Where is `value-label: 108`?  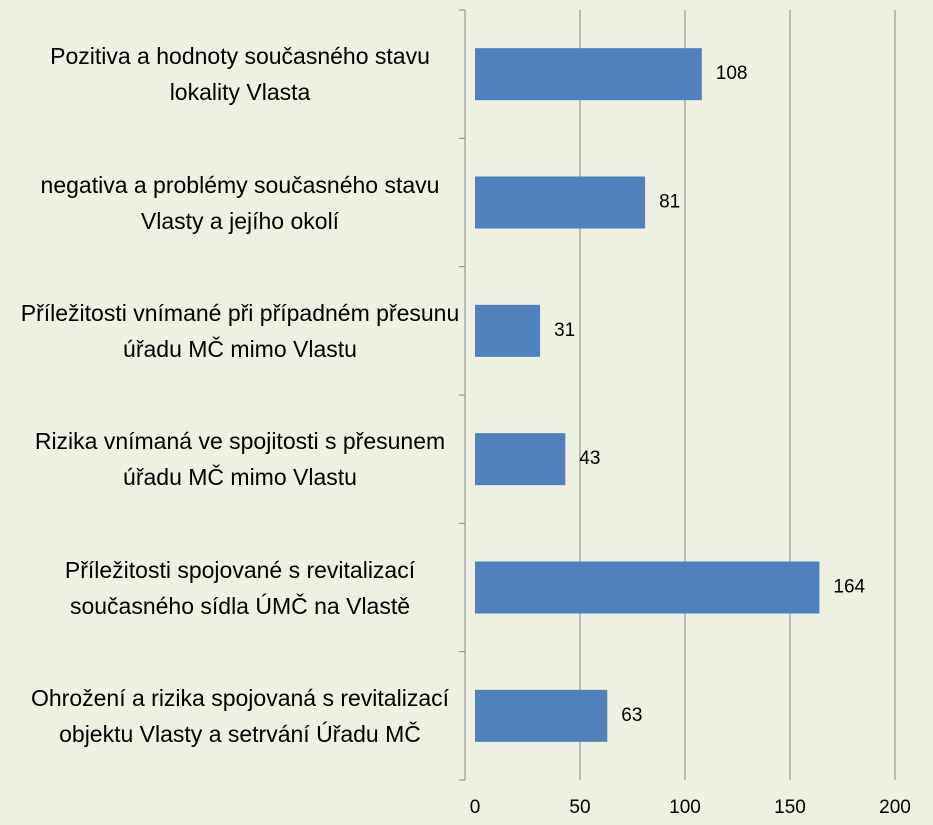 value-label: 108 is located at coordinates (732, 73).